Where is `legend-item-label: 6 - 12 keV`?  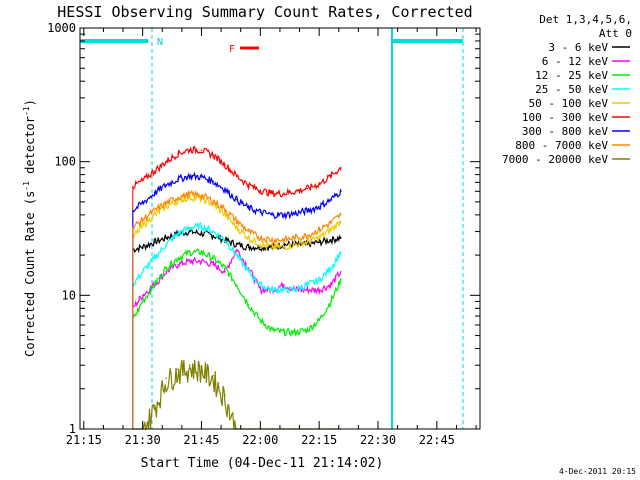 legend-item-label: 6 - 12 keV is located at coordinates (575, 61).